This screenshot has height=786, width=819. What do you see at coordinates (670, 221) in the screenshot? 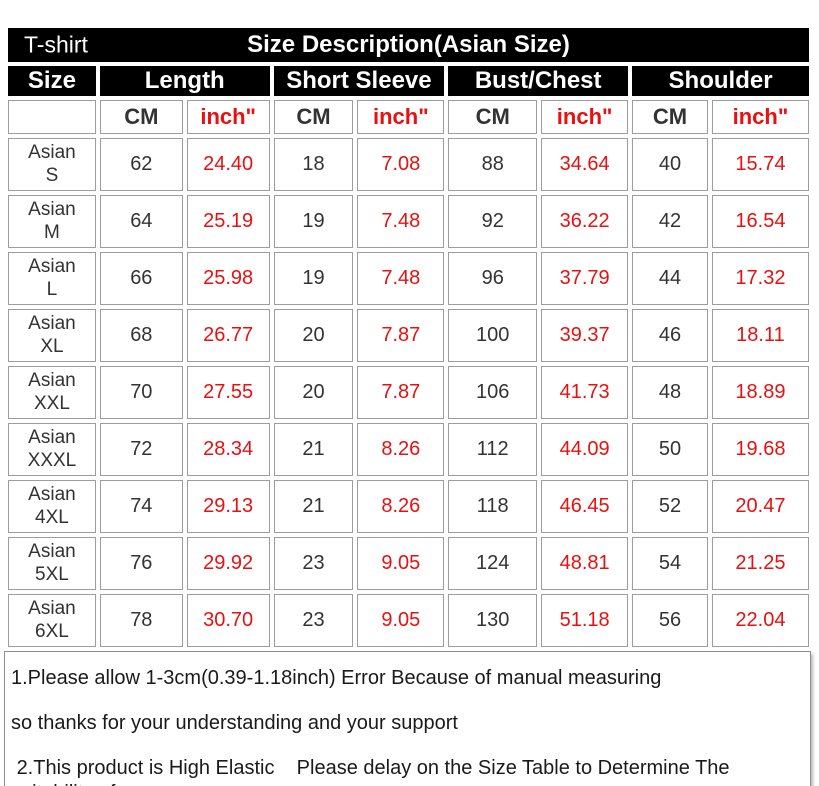
I see `shoulder-cm-cell: 42` at bounding box center [670, 221].